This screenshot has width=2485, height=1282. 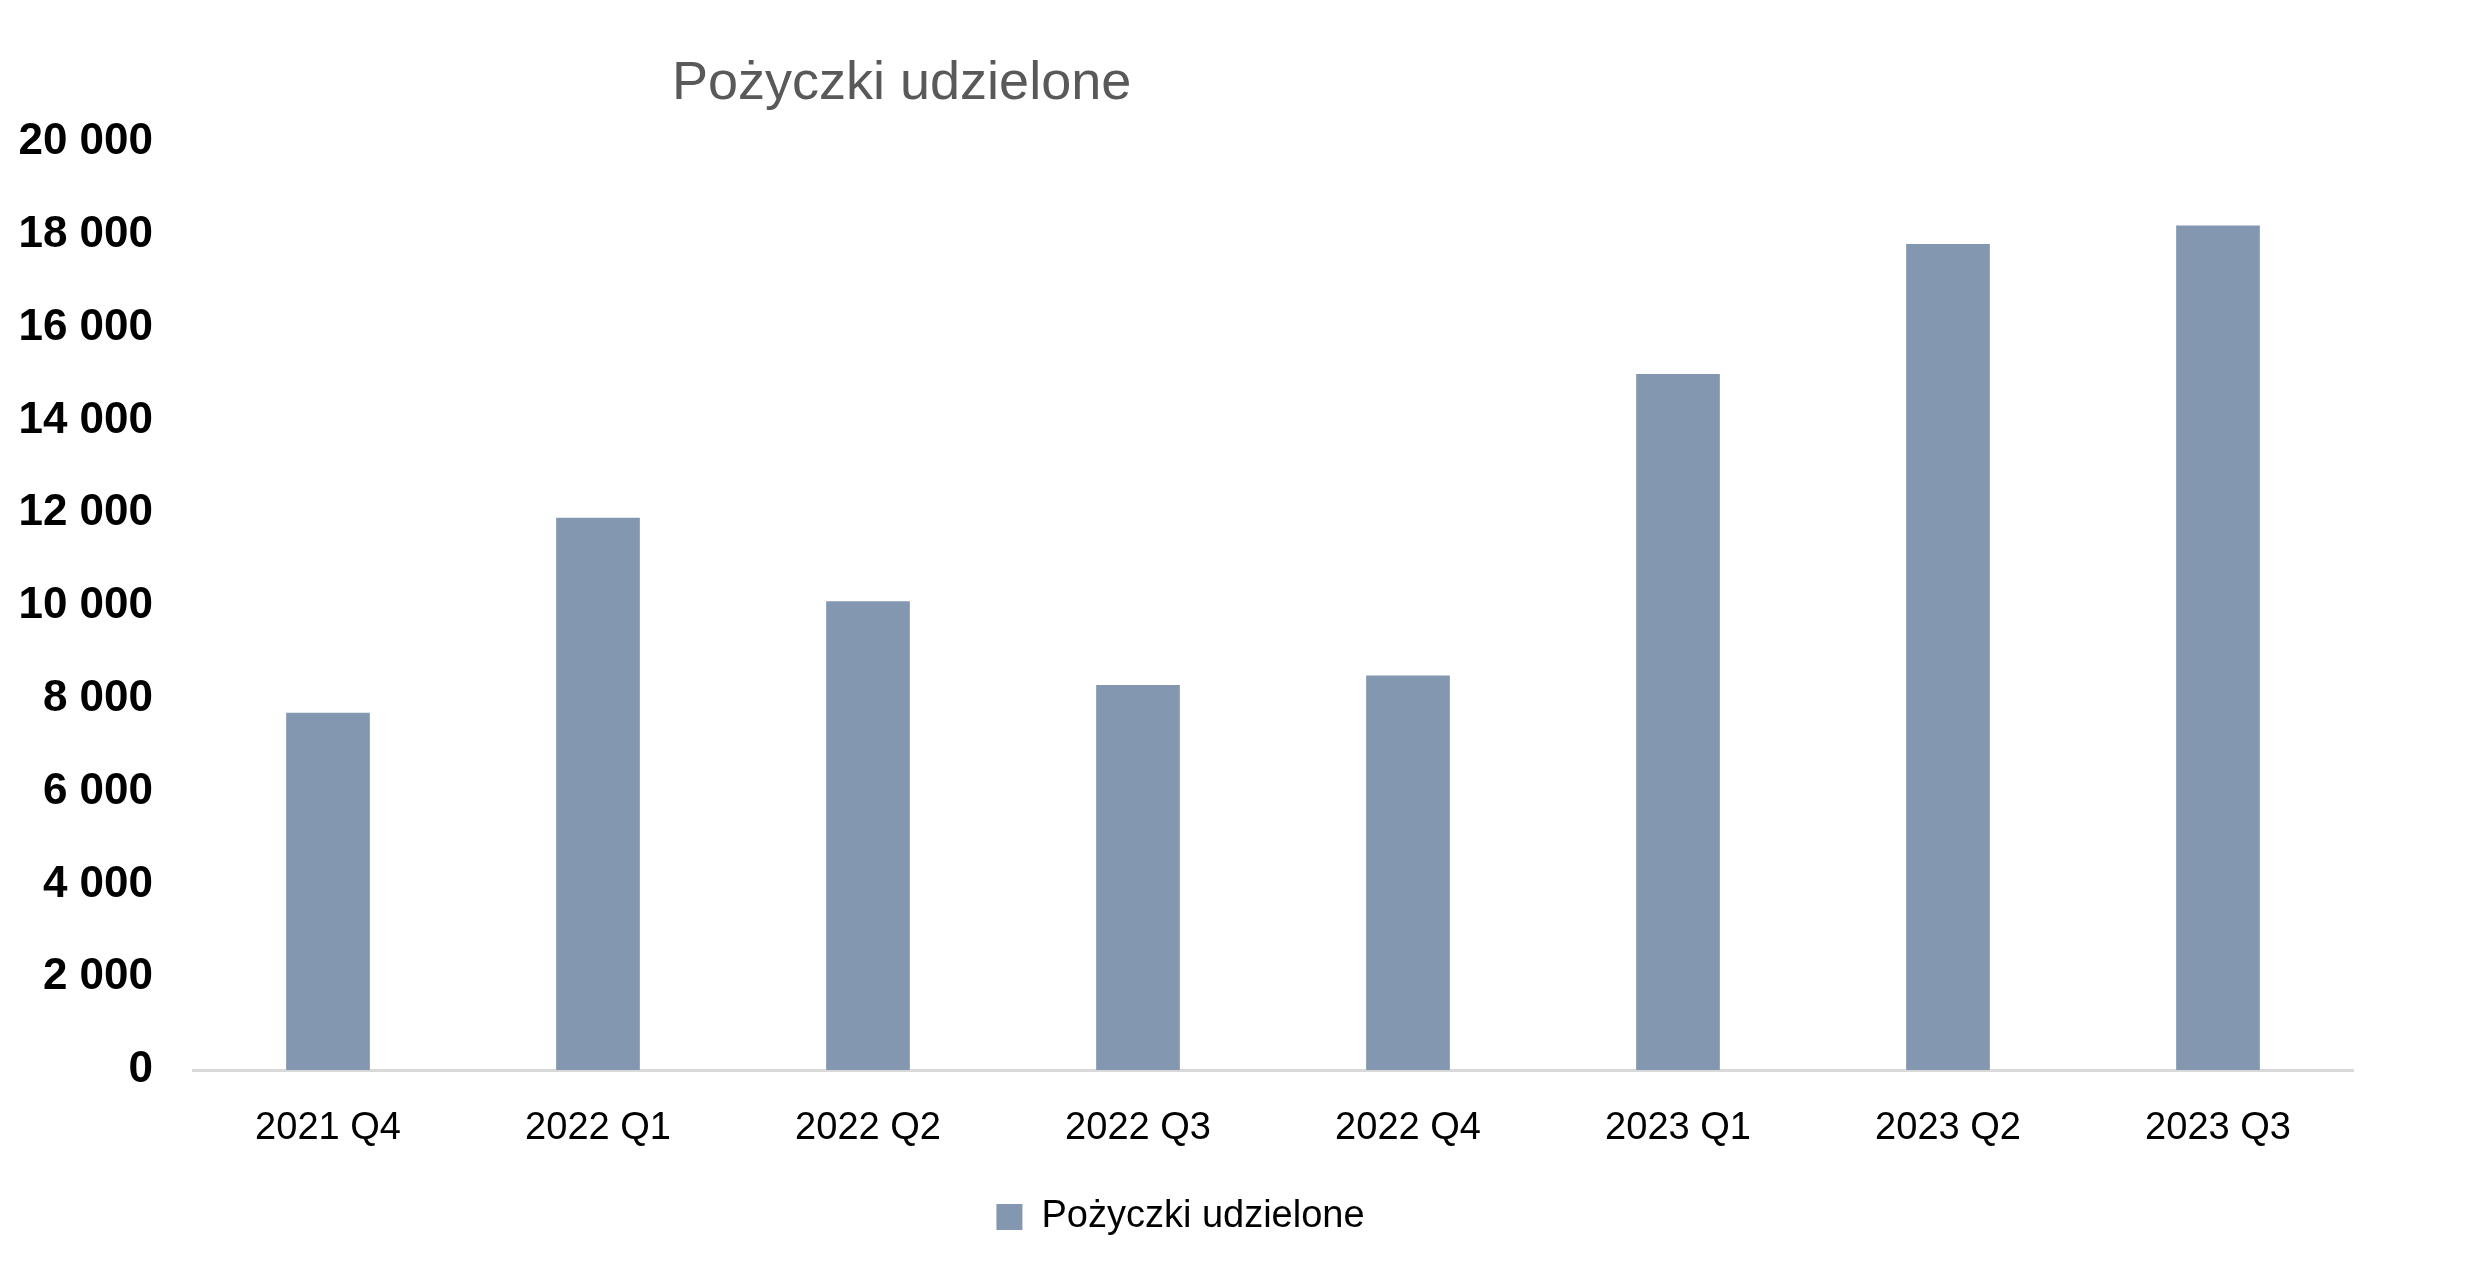 I want to click on chart-title: Pożyczki udzielone, so click(x=902, y=80).